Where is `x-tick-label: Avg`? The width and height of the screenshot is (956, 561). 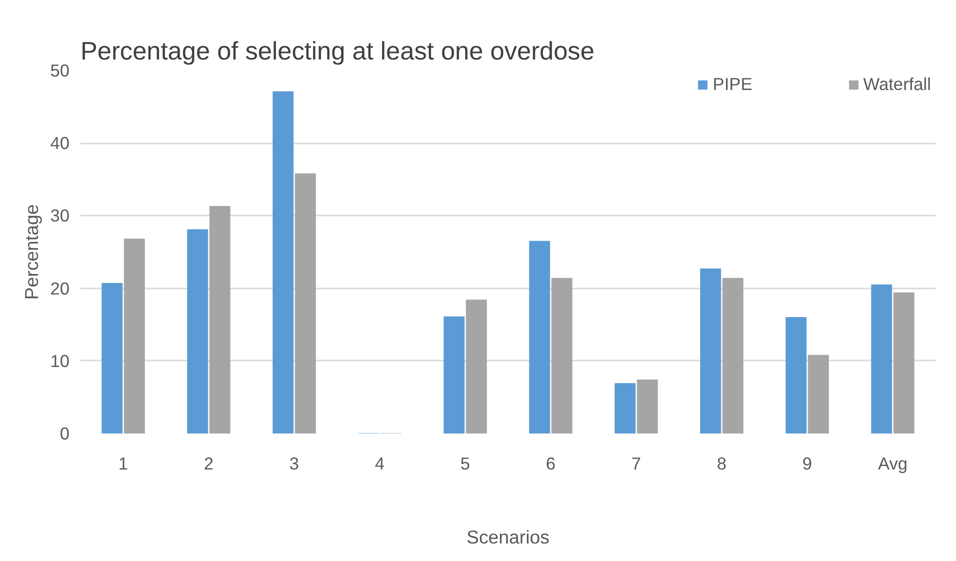 x-tick-label: Avg is located at coordinates (893, 464).